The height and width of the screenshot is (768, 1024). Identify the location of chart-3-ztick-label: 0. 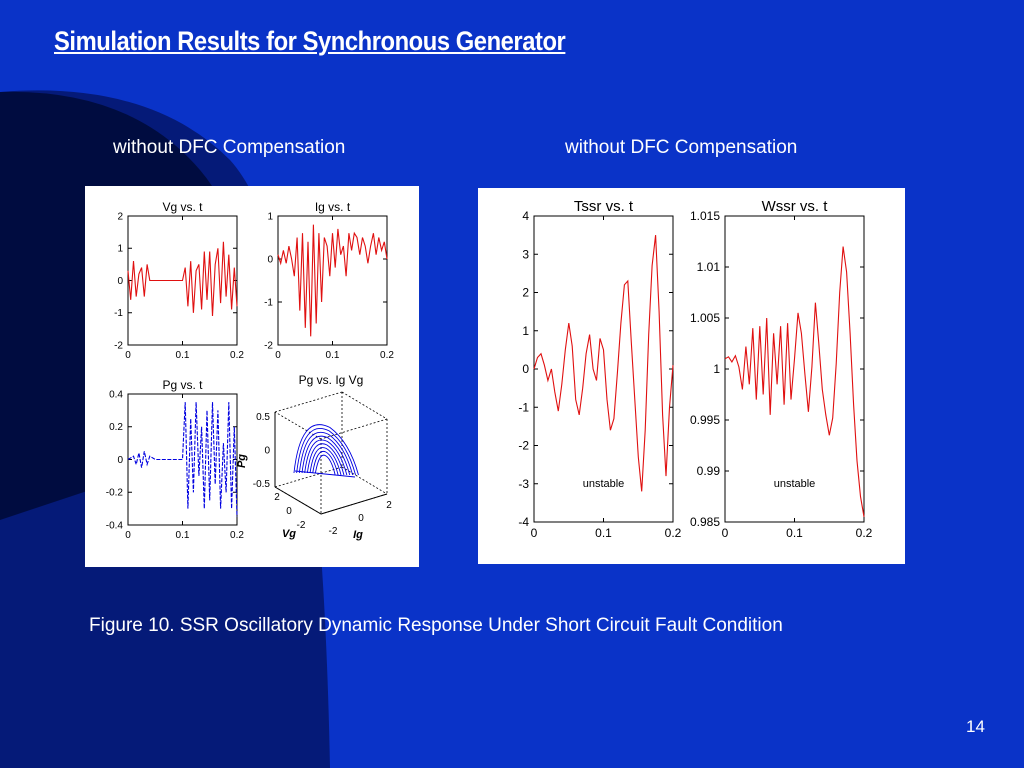
(267, 451).